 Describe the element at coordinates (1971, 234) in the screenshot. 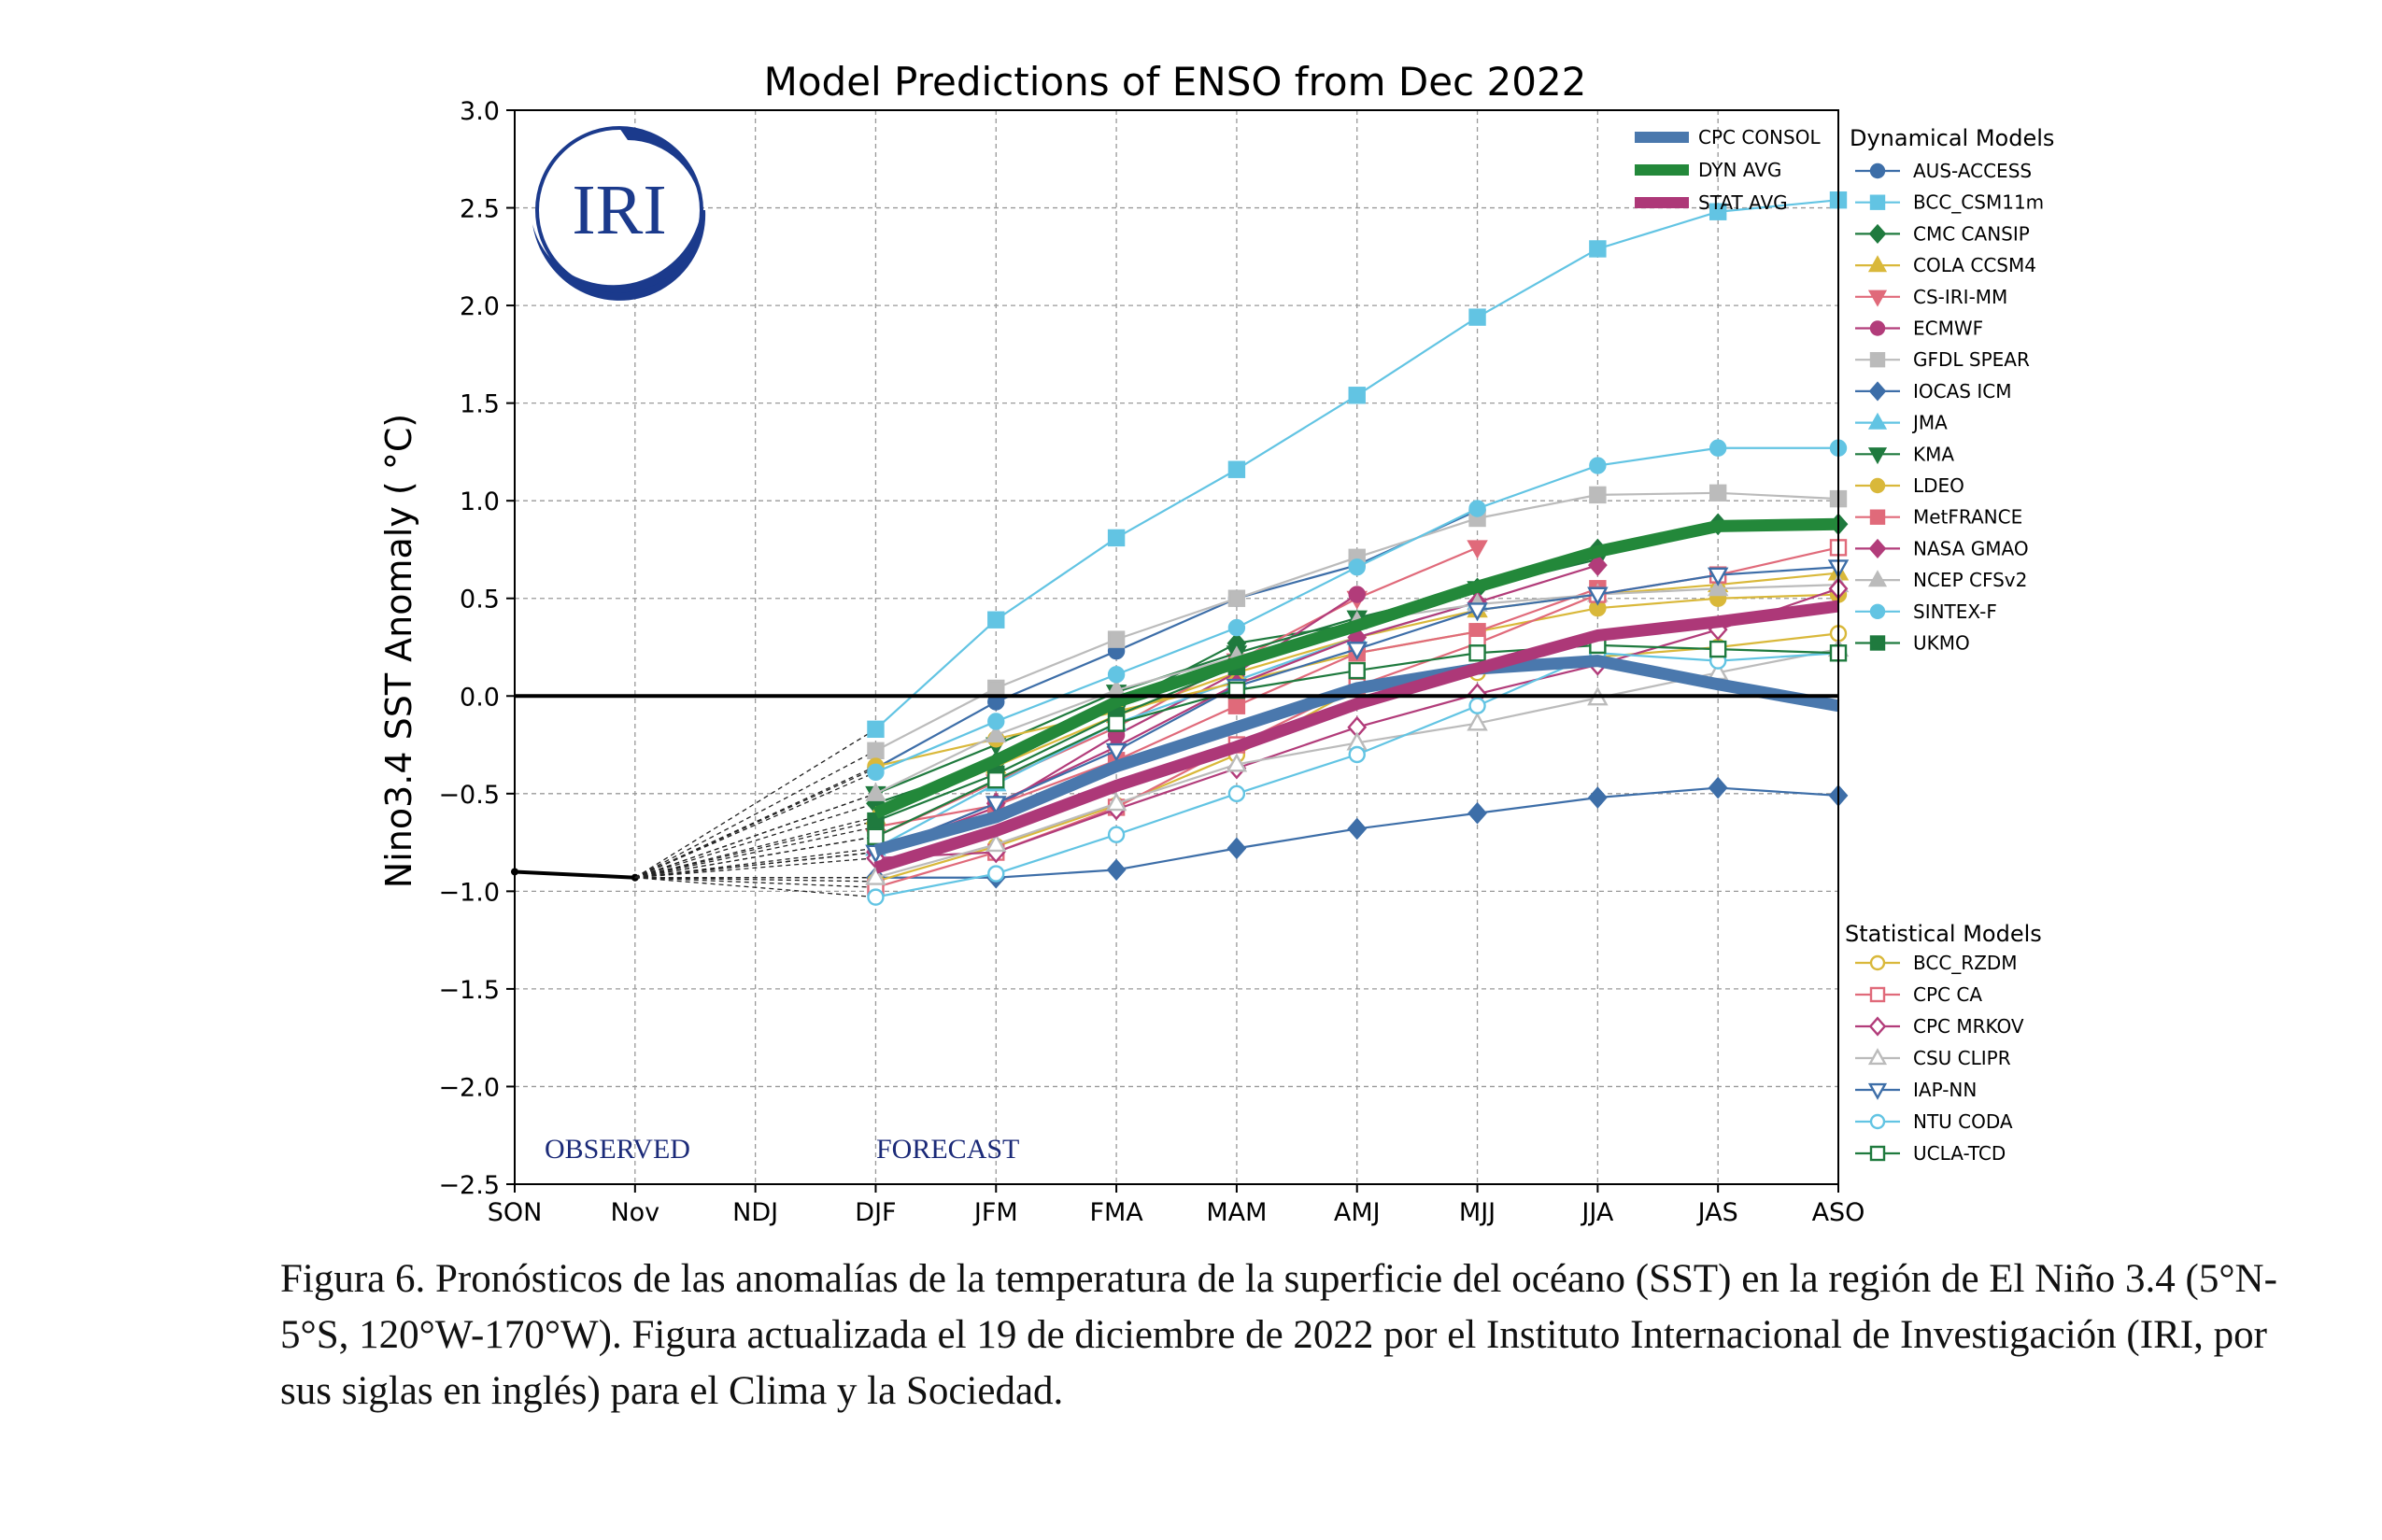

I see `legend-label: CMC CANSIP` at that location.